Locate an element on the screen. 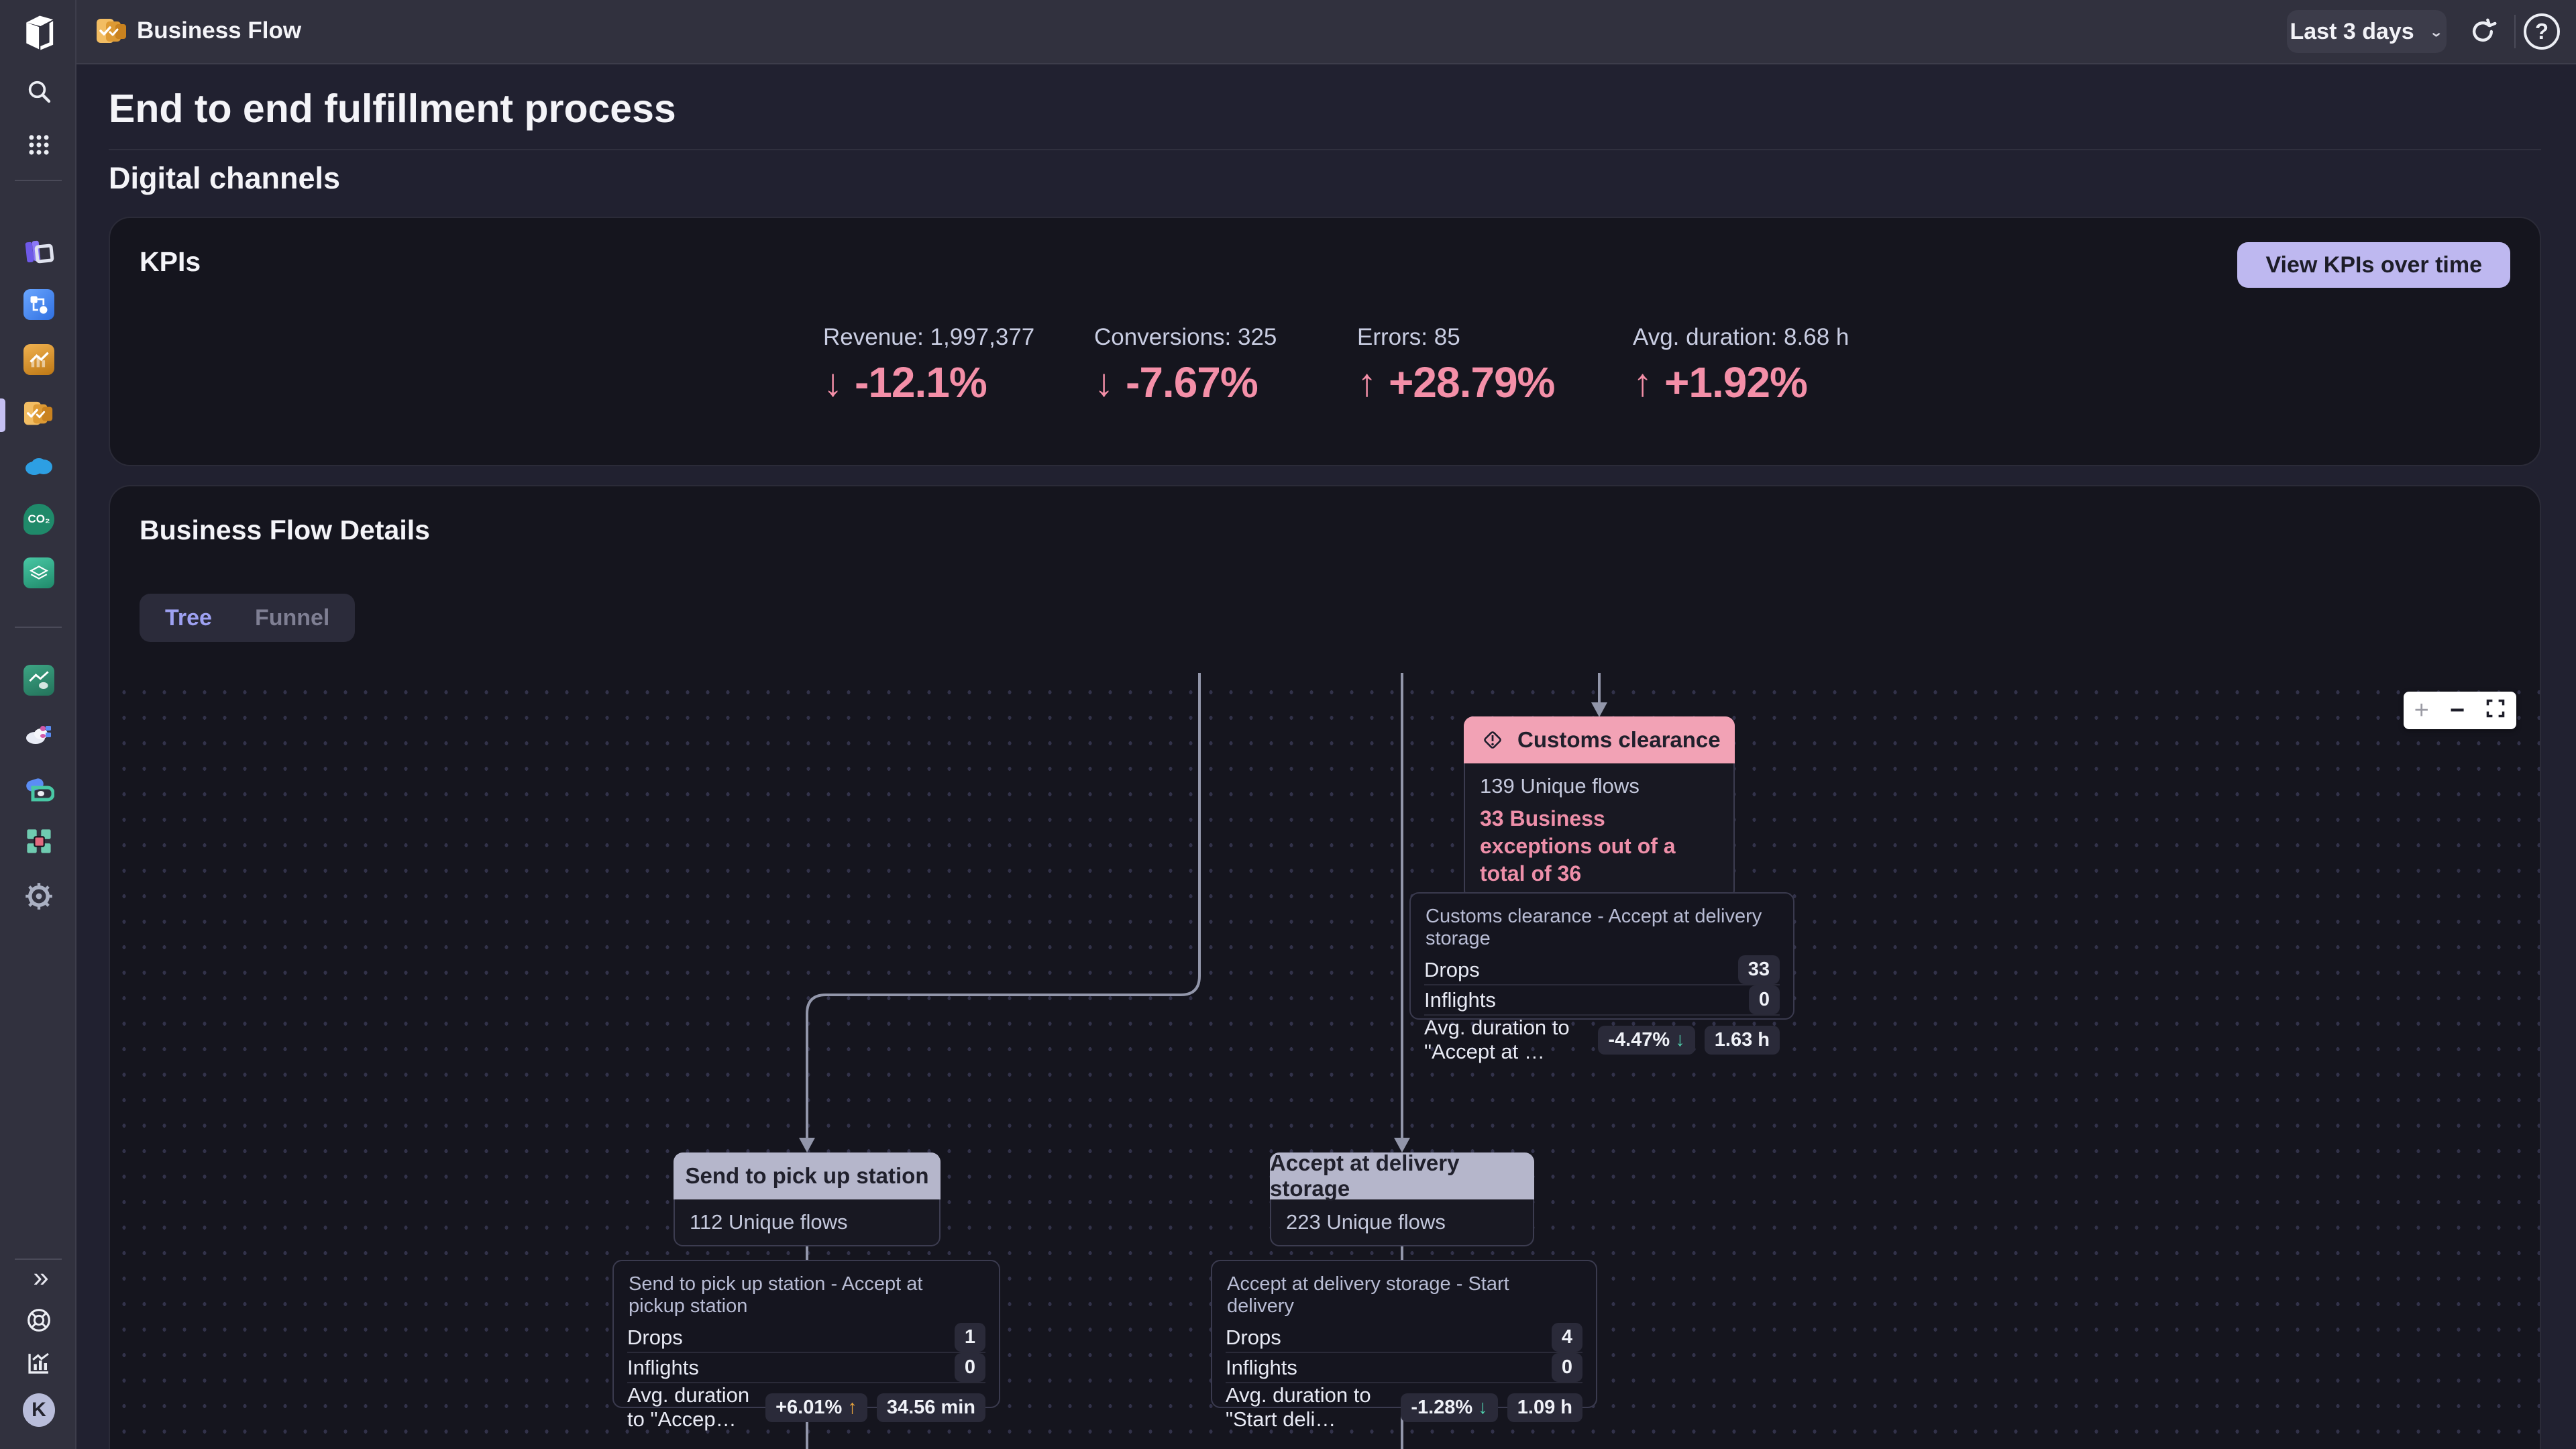 This screenshot has height=1449, width=2576. business-flow-app-icon is located at coordinates (112, 32).